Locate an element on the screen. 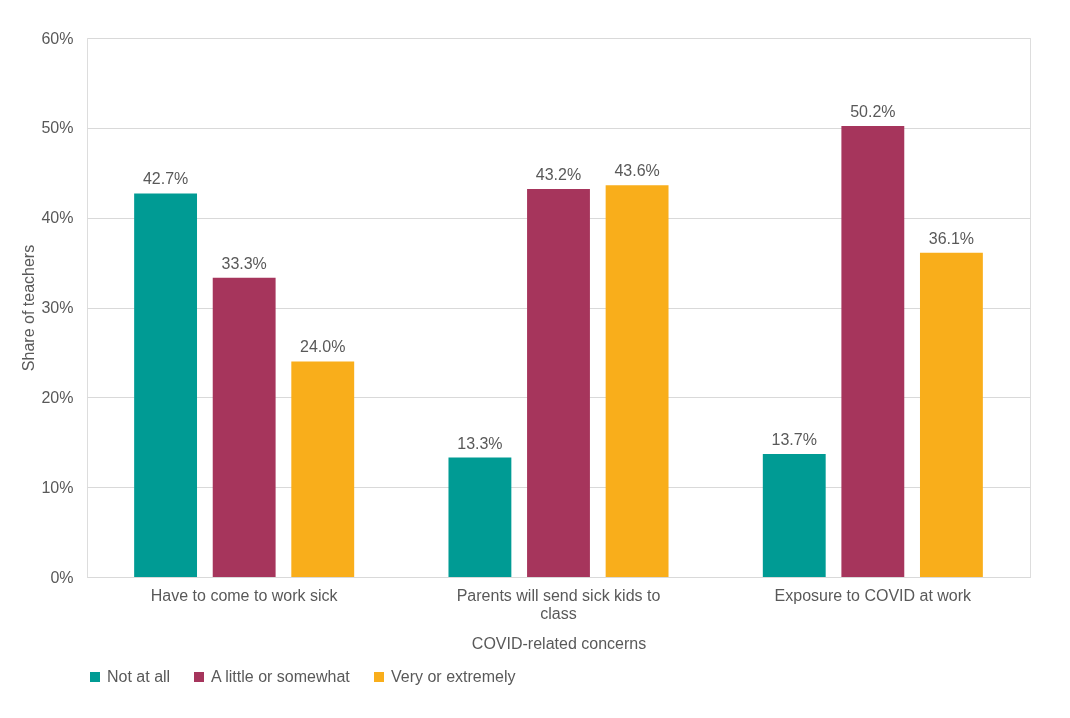 This screenshot has height=718, width=1070. x-tick-label: Exposure to COVID at work is located at coordinates (873, 595).